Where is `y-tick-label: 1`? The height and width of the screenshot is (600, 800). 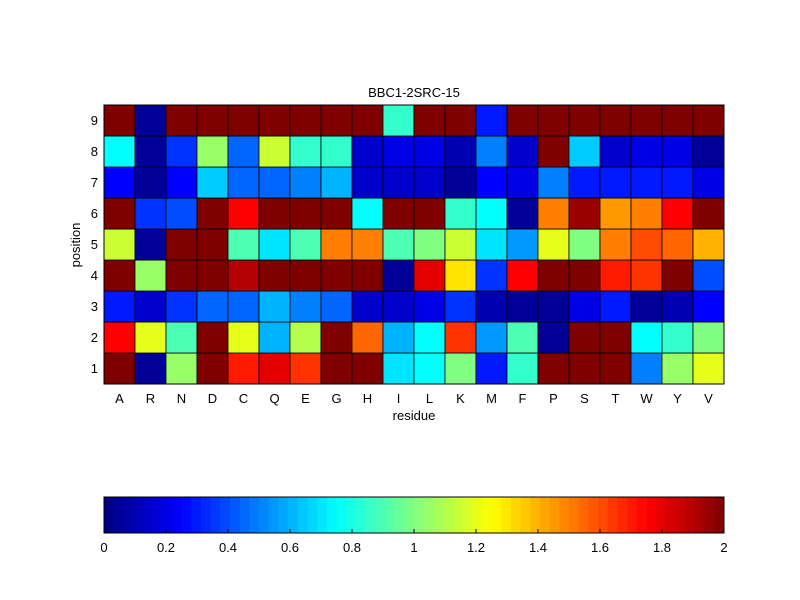 y-tick-label: 1 is located at coordinates (94, 368).